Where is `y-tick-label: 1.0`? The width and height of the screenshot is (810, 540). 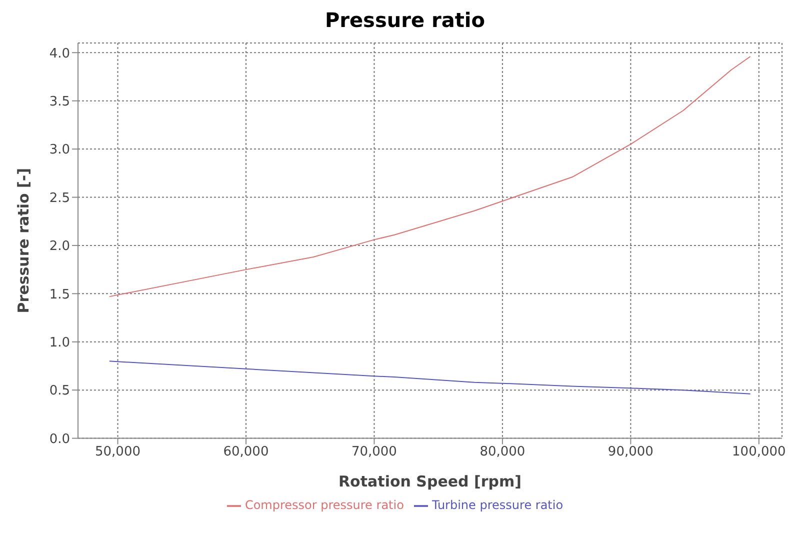 y-tick-label: 1.0 is located at coordinates (59, 342).